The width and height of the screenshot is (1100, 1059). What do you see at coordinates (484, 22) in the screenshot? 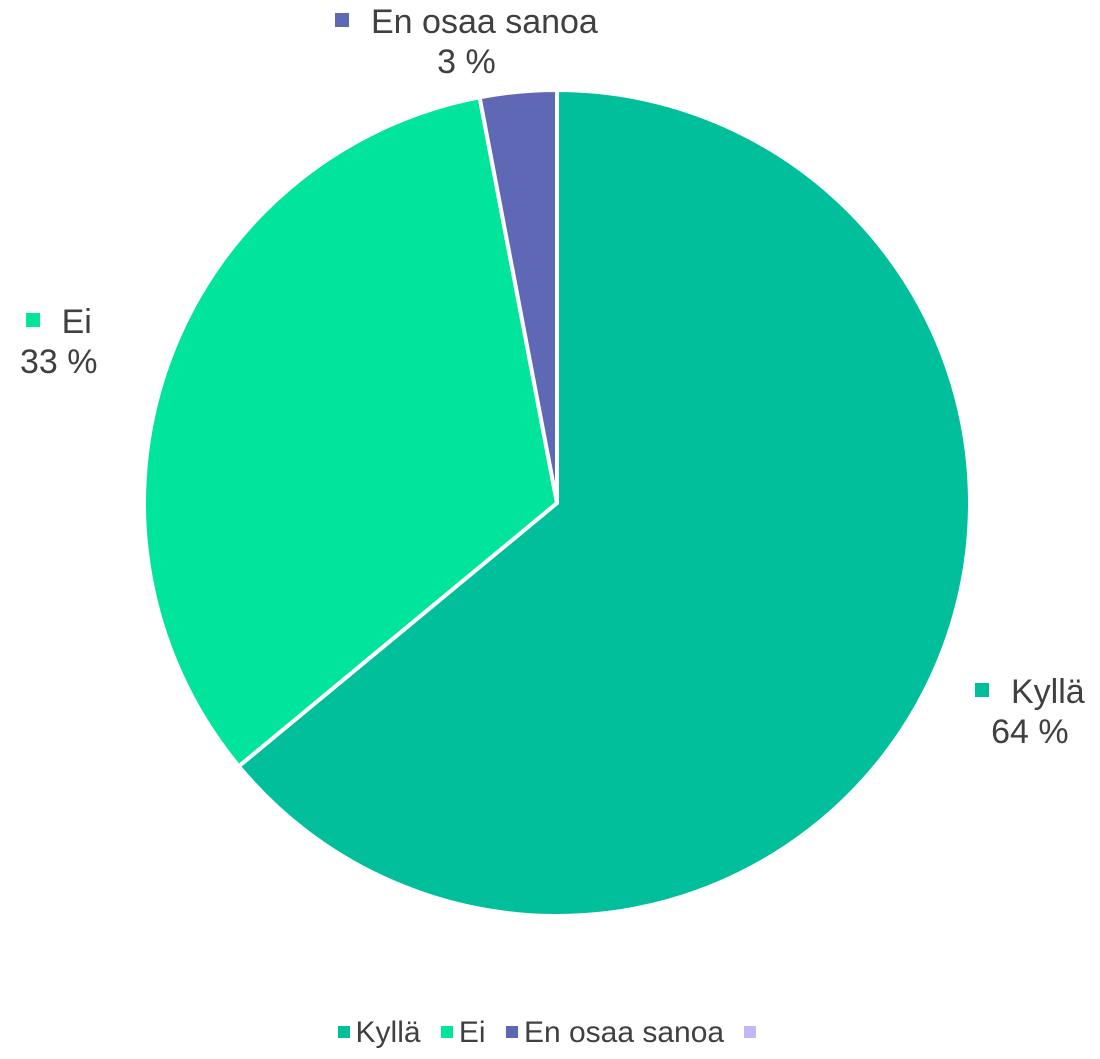
I see `data-label-name: En osaa sanoa` at bounding box center [484, 22].